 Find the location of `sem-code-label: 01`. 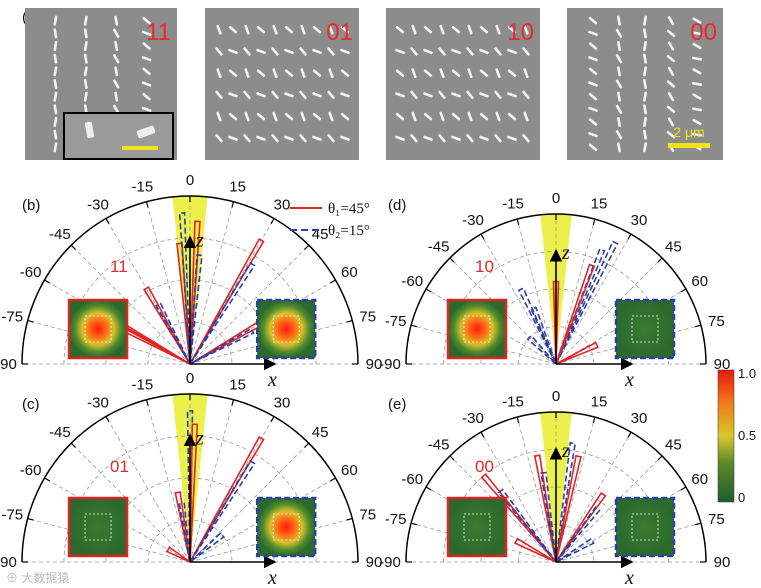

sem-code-label: 01 is located at coordinates (339, 32).